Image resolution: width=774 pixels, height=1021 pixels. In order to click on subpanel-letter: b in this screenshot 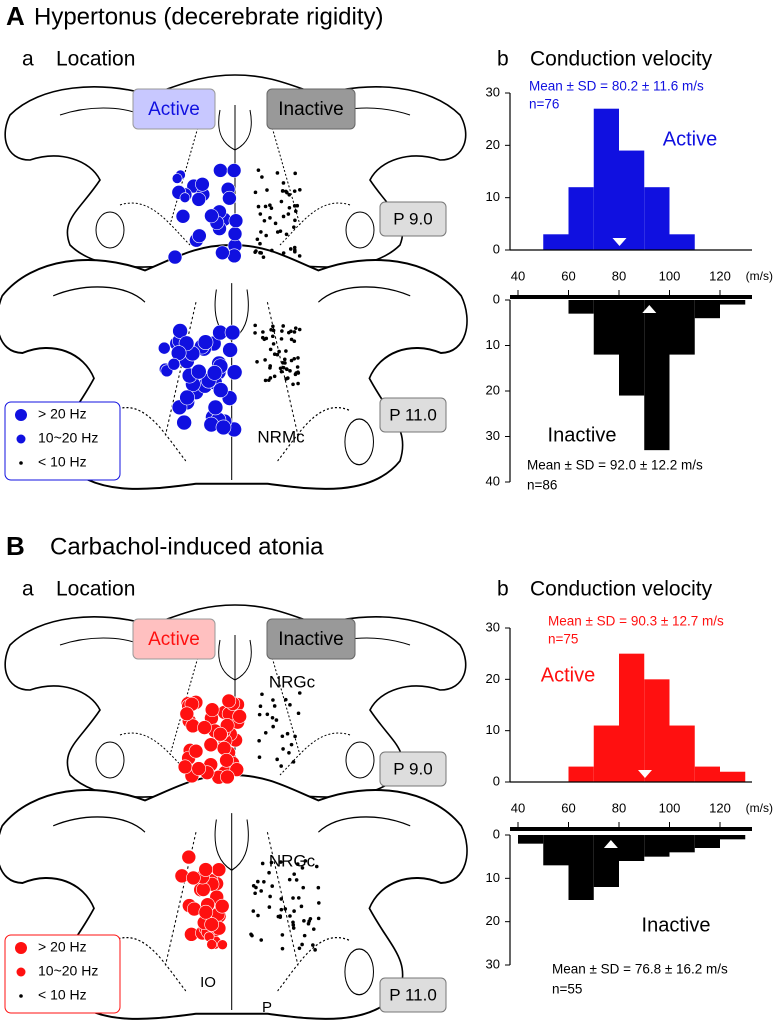, I will do `click(503, 59)`.